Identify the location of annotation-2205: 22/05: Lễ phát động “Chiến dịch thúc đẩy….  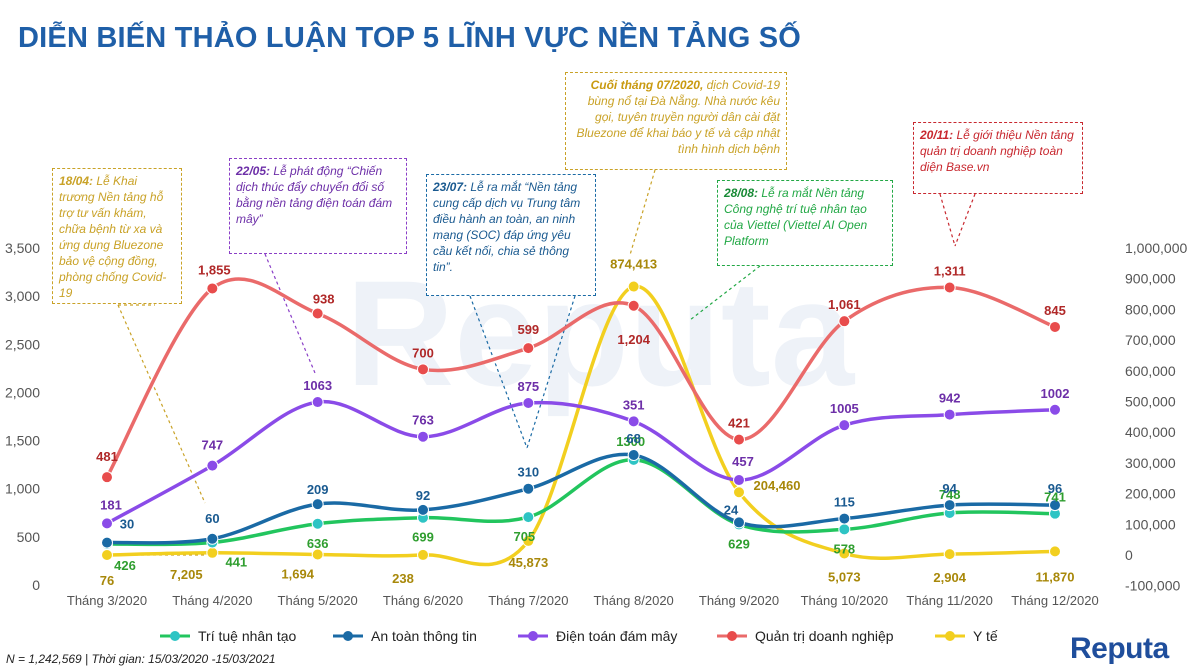
(318, 206).